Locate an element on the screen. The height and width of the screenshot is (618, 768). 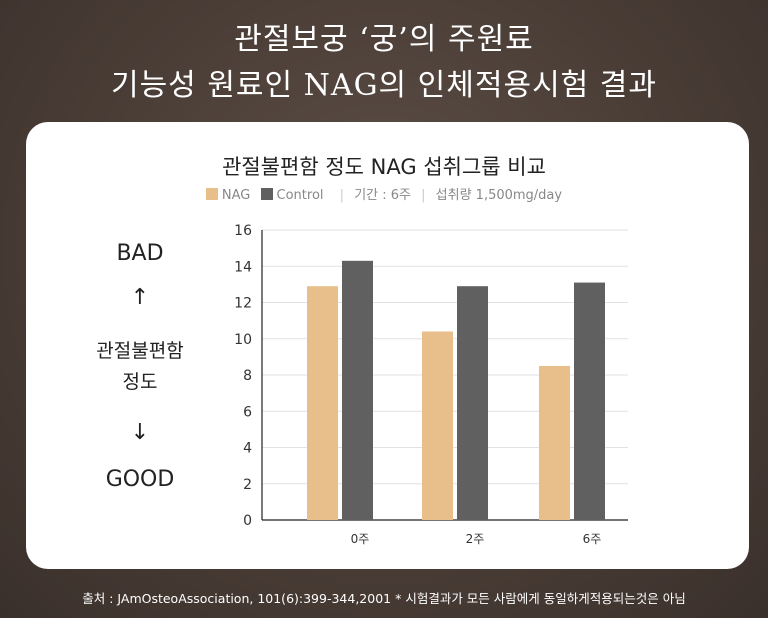
up-arrow-icon: ↑ is located at coordinates (140, 297).